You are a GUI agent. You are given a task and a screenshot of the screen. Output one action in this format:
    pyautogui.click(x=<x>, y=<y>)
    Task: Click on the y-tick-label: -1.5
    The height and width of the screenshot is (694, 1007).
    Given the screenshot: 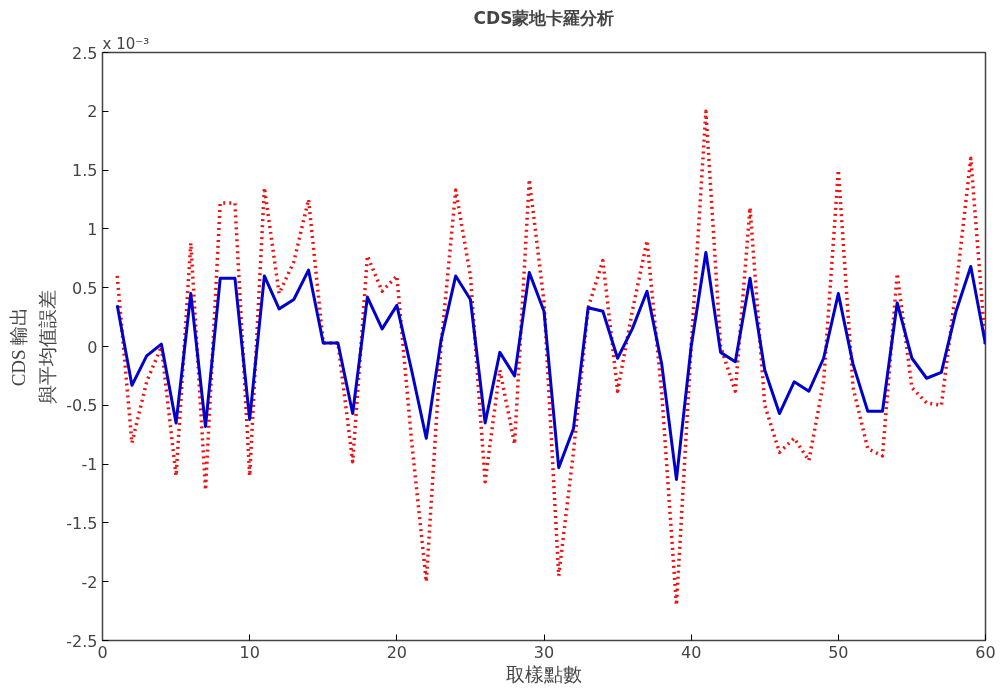 What is the action you would take?
    pyautogui.click(x=82, y=523)
    